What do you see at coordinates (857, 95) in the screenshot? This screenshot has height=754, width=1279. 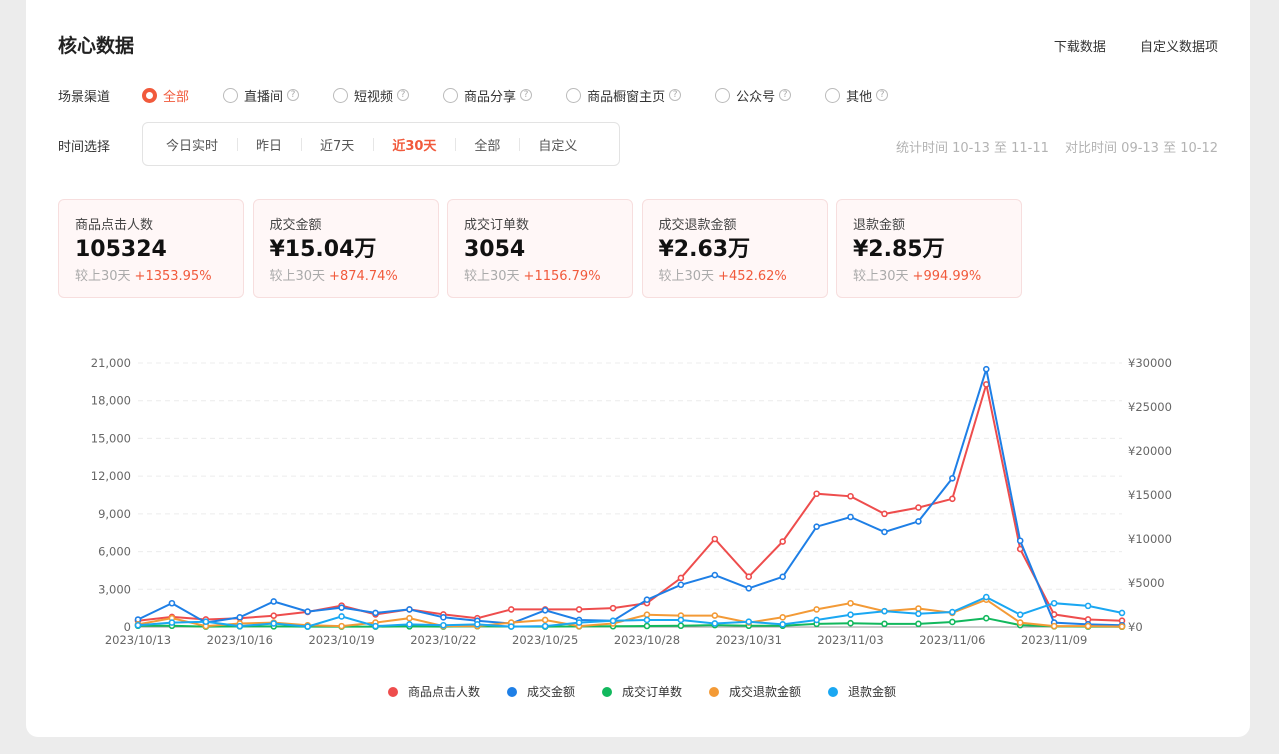 I see `channel-option: 其他?` at bounding box center [857, 95].